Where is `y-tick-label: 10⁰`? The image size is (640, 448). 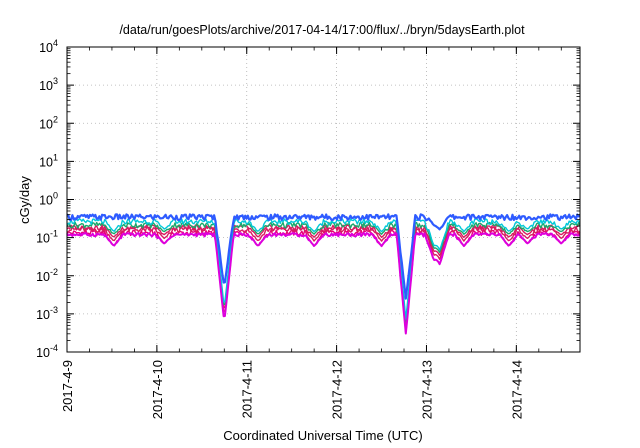
y-tick-label: 10⁰ is located at coordinates (48, 199).